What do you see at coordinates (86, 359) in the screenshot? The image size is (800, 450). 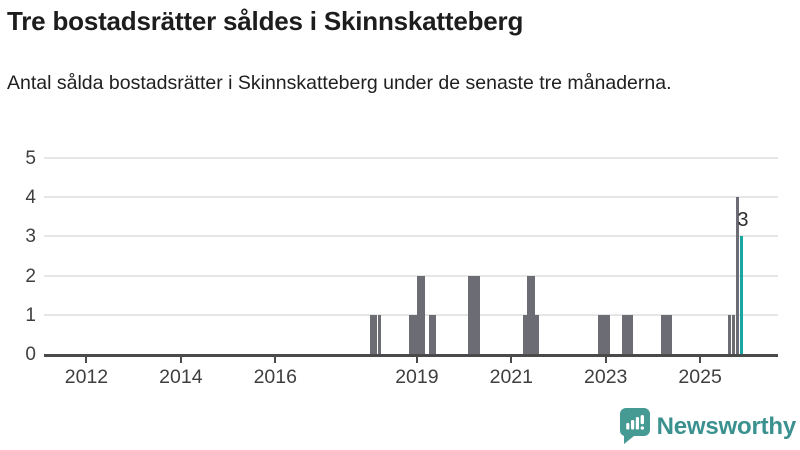 I see `x-axis-tick-2012` at bounding box center [86, 359].